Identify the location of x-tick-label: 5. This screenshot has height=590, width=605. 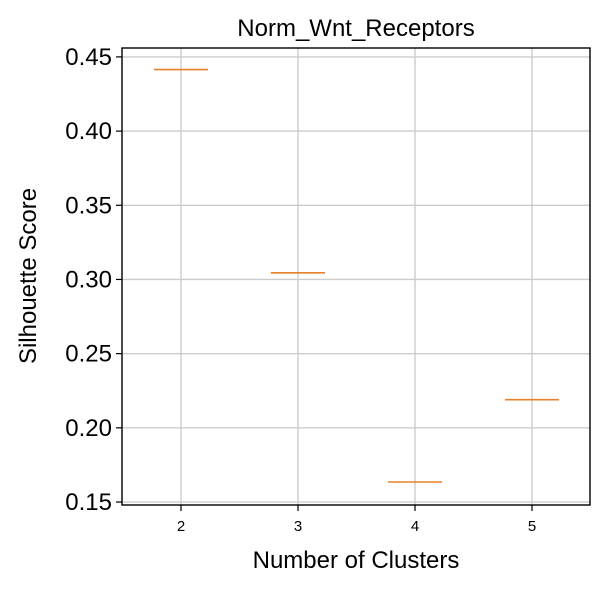
(532, 526).